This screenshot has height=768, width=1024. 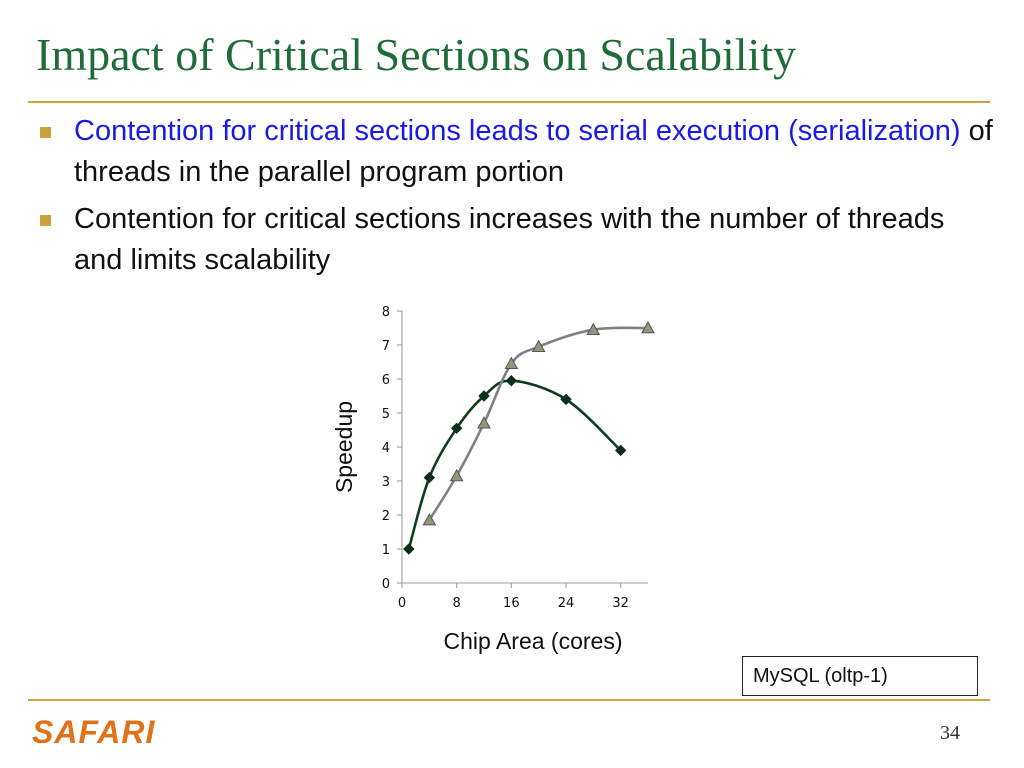 What do you see at coordinates (402, 603) in the screenshot?
I see `x-tick-label: 0` at bounding box center [402, 603].